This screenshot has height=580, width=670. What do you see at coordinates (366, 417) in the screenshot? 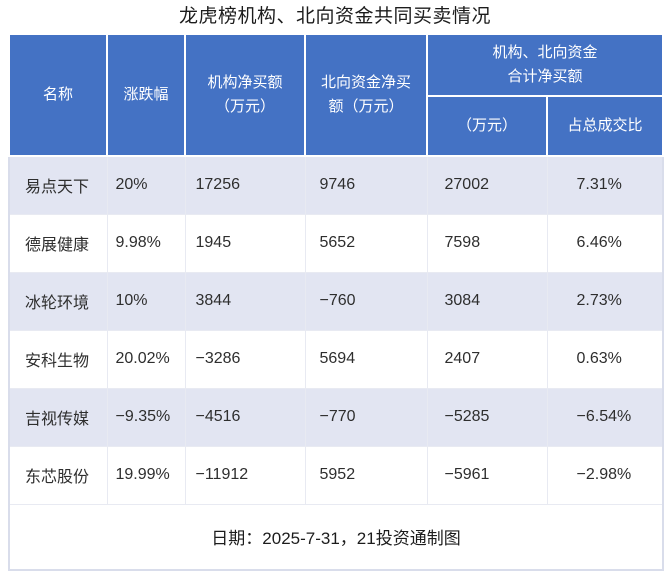
I see `table-cell: −770` at bounding box center [366, 417].